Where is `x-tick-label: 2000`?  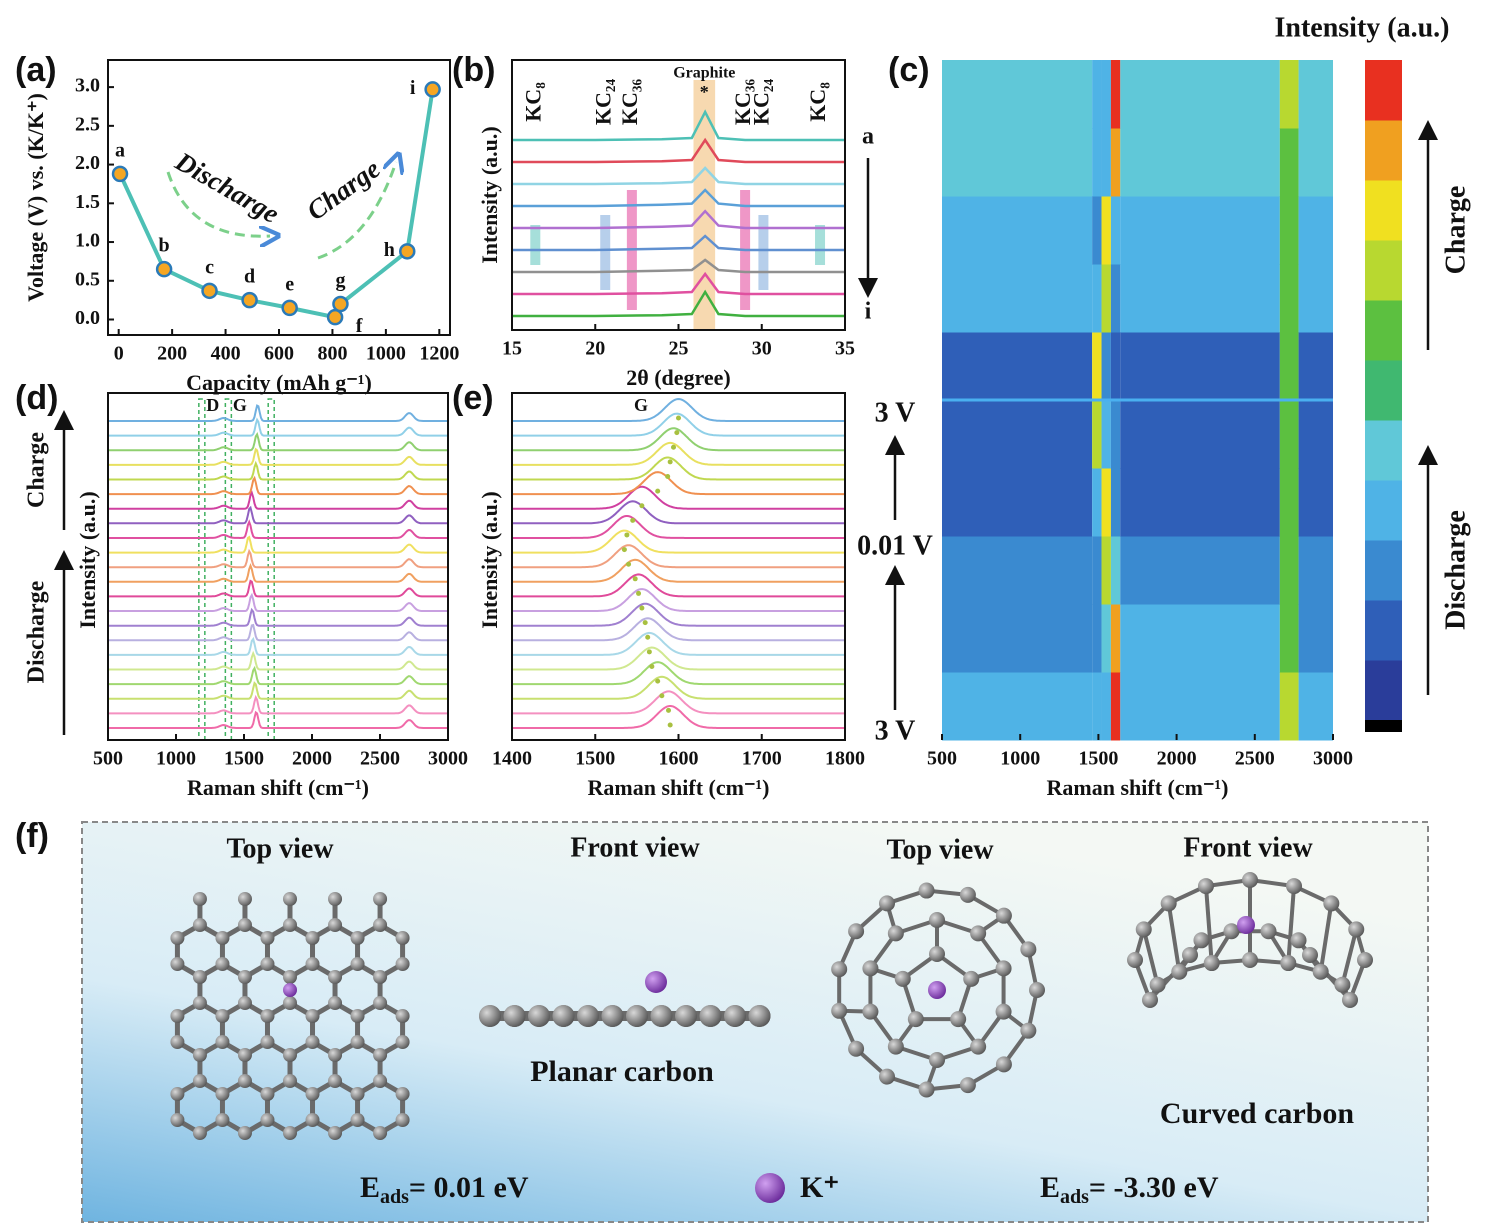
x-tick-label: 2000 is located at coordinates (1177, 759).